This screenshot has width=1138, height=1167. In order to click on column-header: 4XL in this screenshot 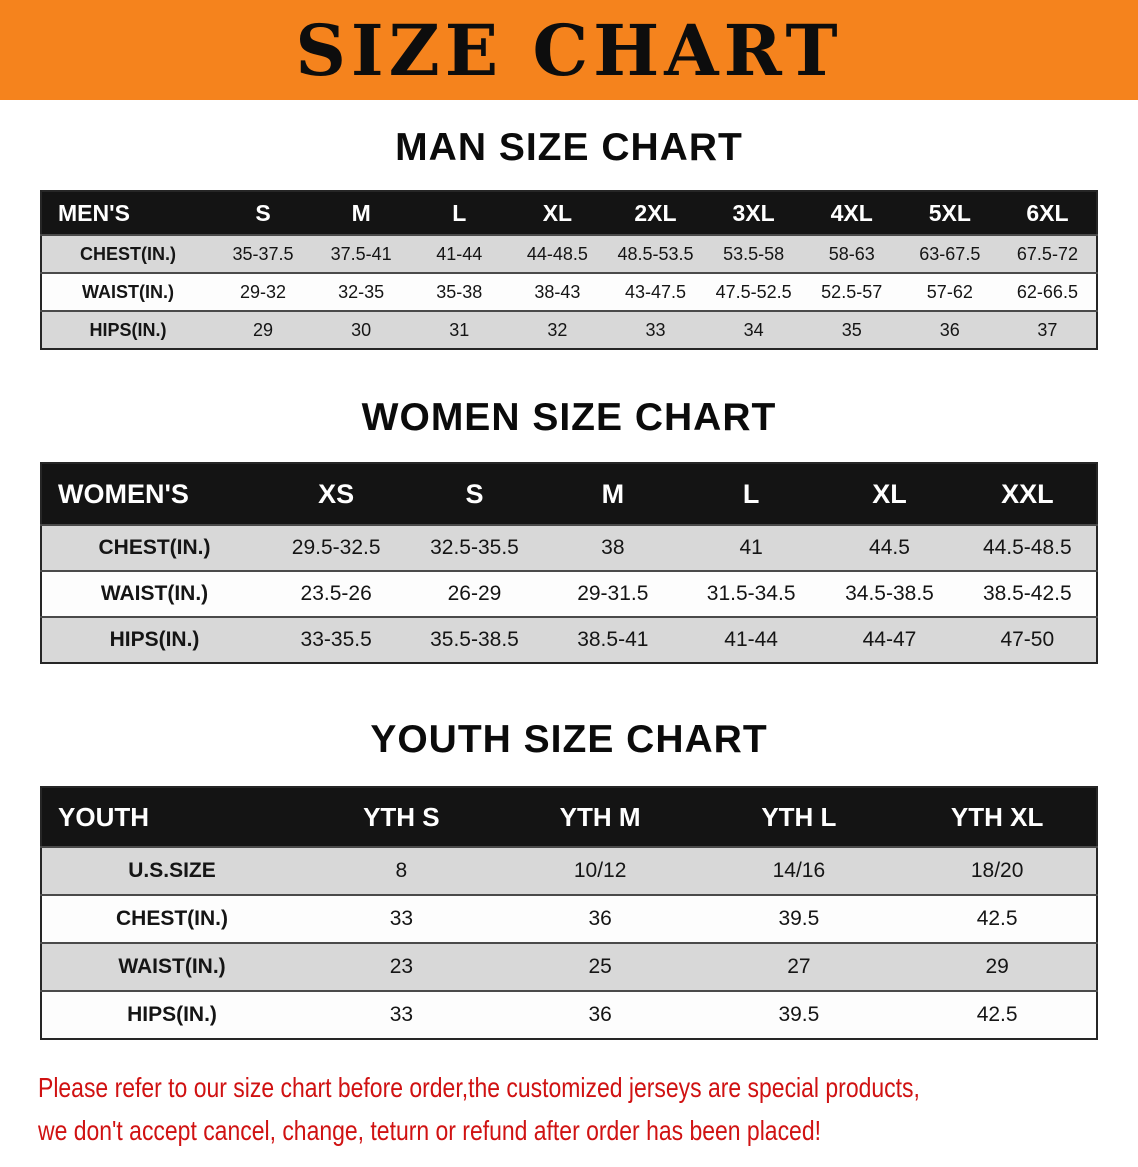, I will do `click(851, 213)`.